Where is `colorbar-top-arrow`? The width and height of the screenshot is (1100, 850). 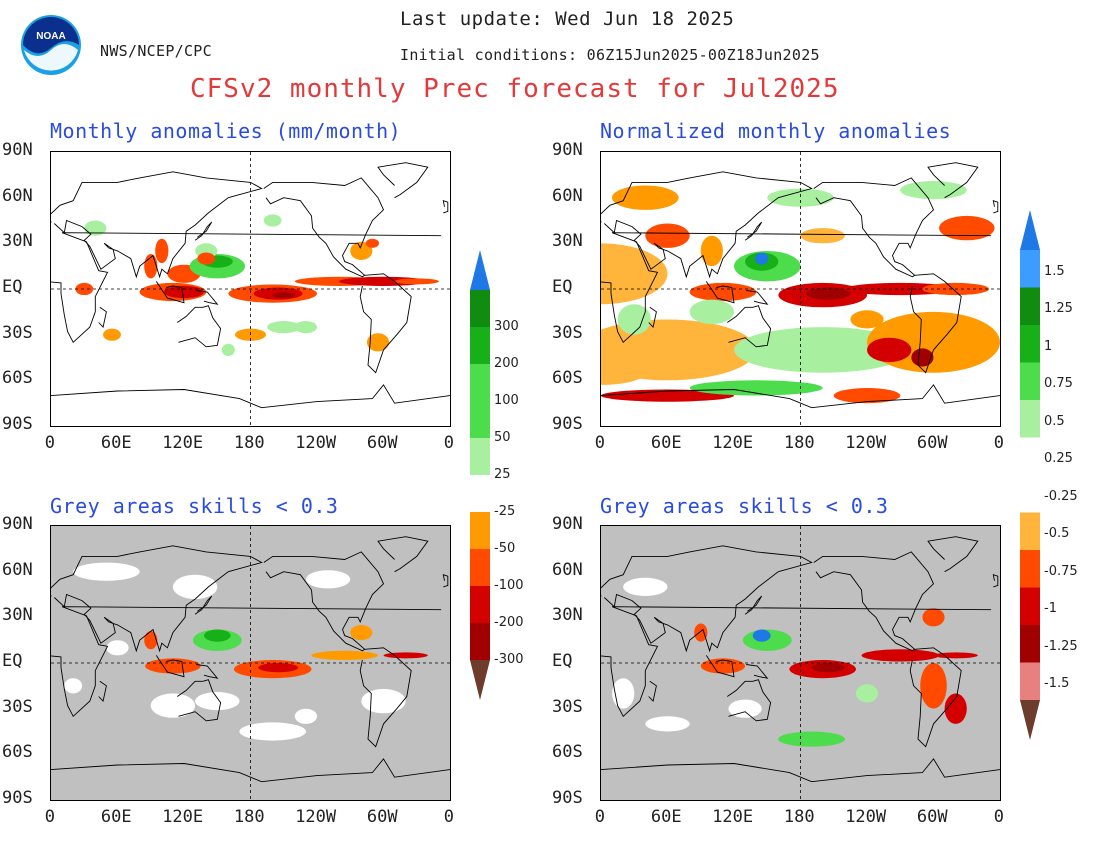 colorbar-top-arrow is located at coordinates (480, 270).